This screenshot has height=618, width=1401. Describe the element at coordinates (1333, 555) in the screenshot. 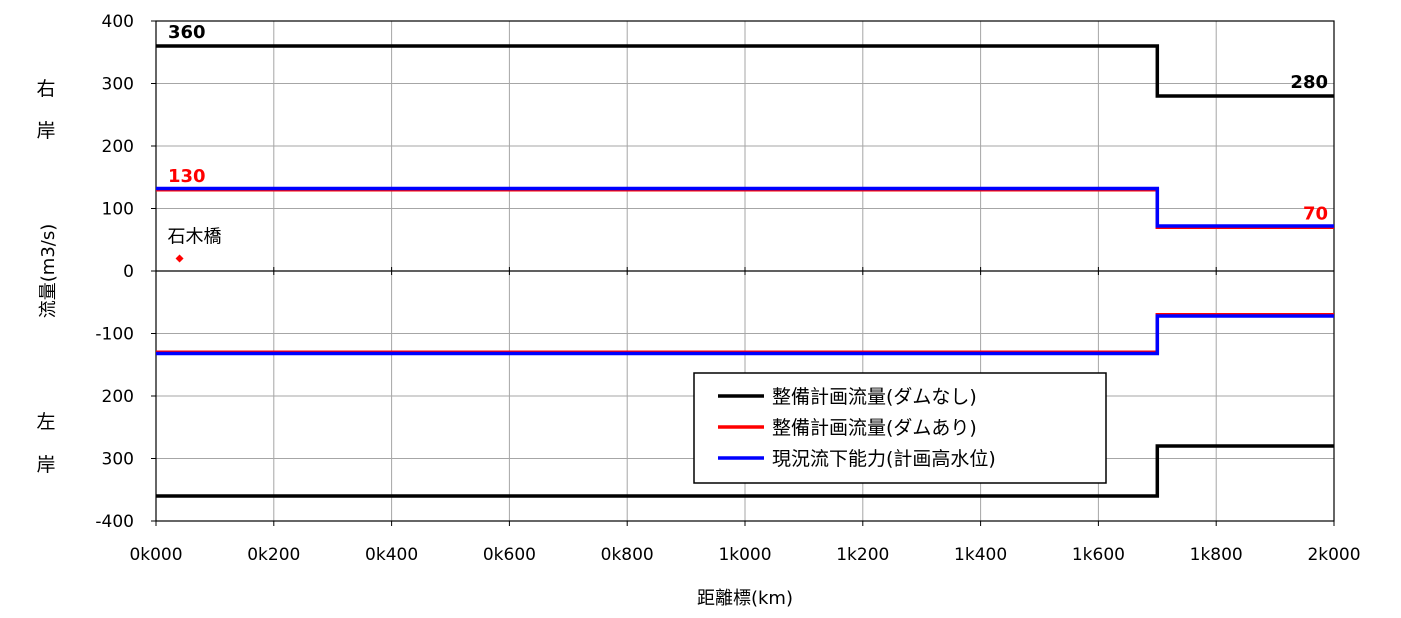

I see `x-tick-label: 2k000` at that location.